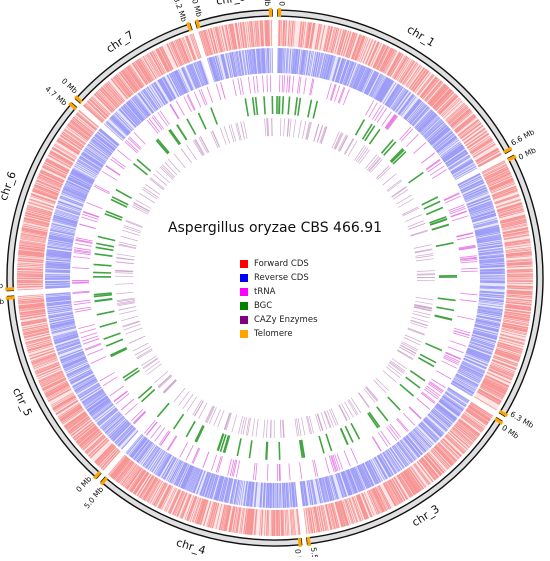 Image resolution: width=550 pixels, height=561 pixels. Describe the element at coordinates (279, 306) in the screenshot. I see `legend-item: BGC` at that location.